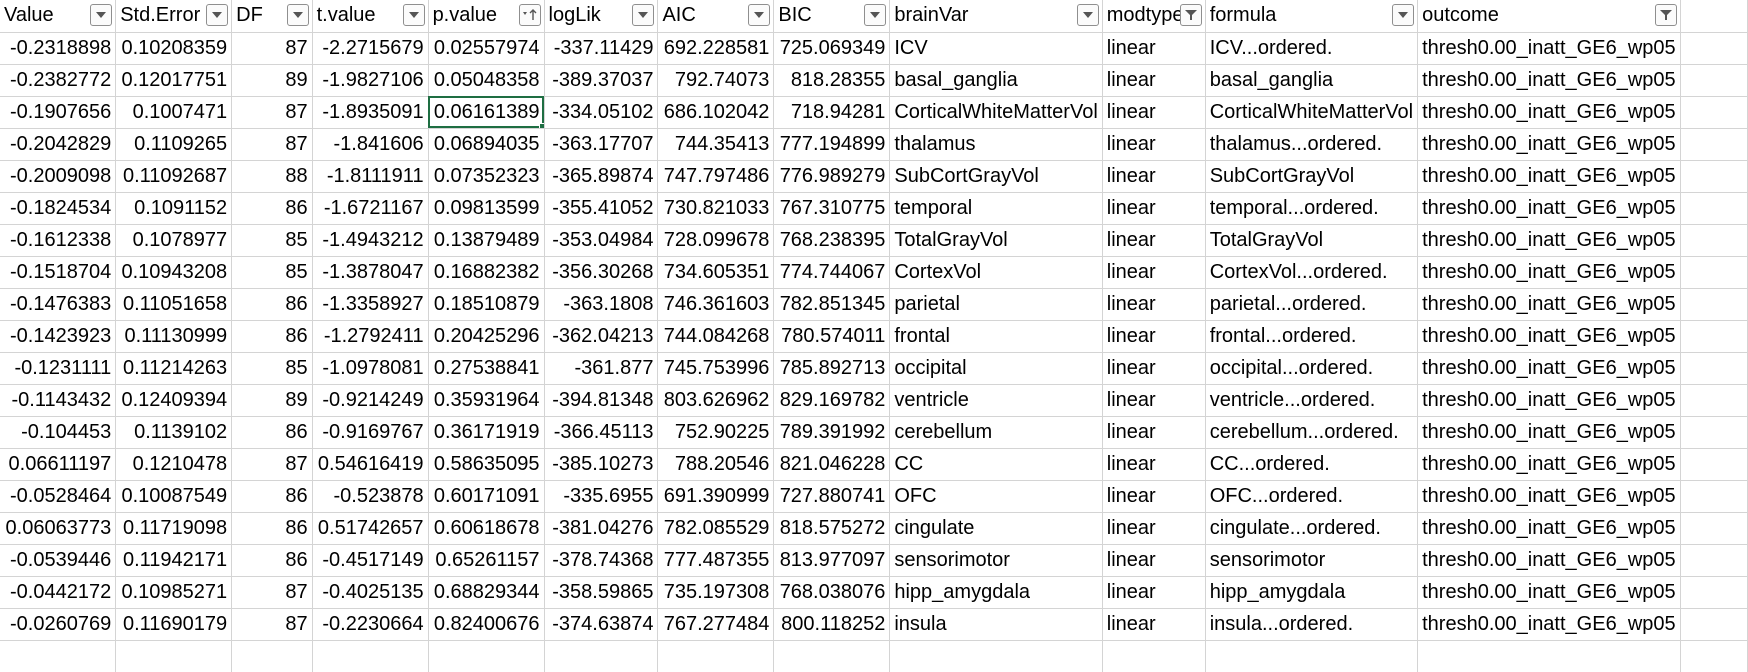 This screenshot has width=1748, height=672. Describe the element at coordinates (716, 400) in the screenshot. I see `cell-aic: 803.626962` at that location.